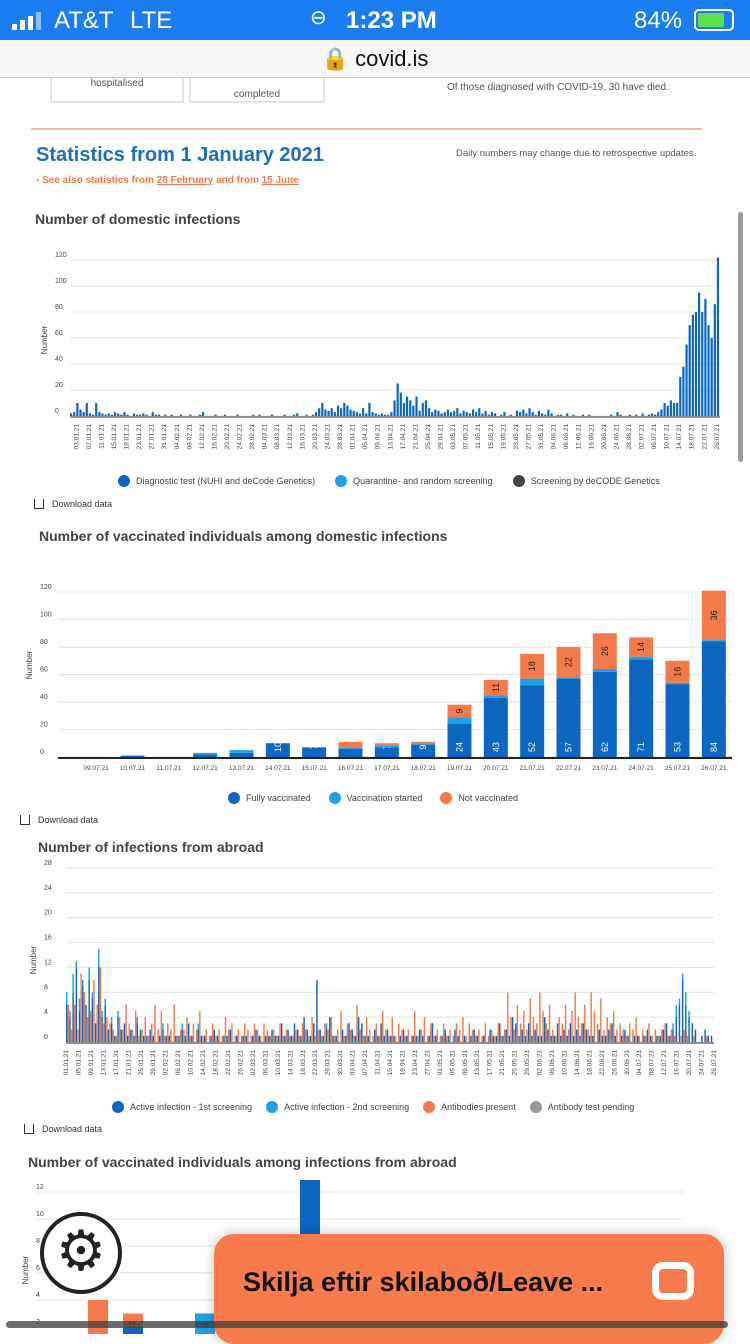 This screenshot has width=750, height=1344. I want to click on x-tick-label: 11.04.21, so click(378, 1062).